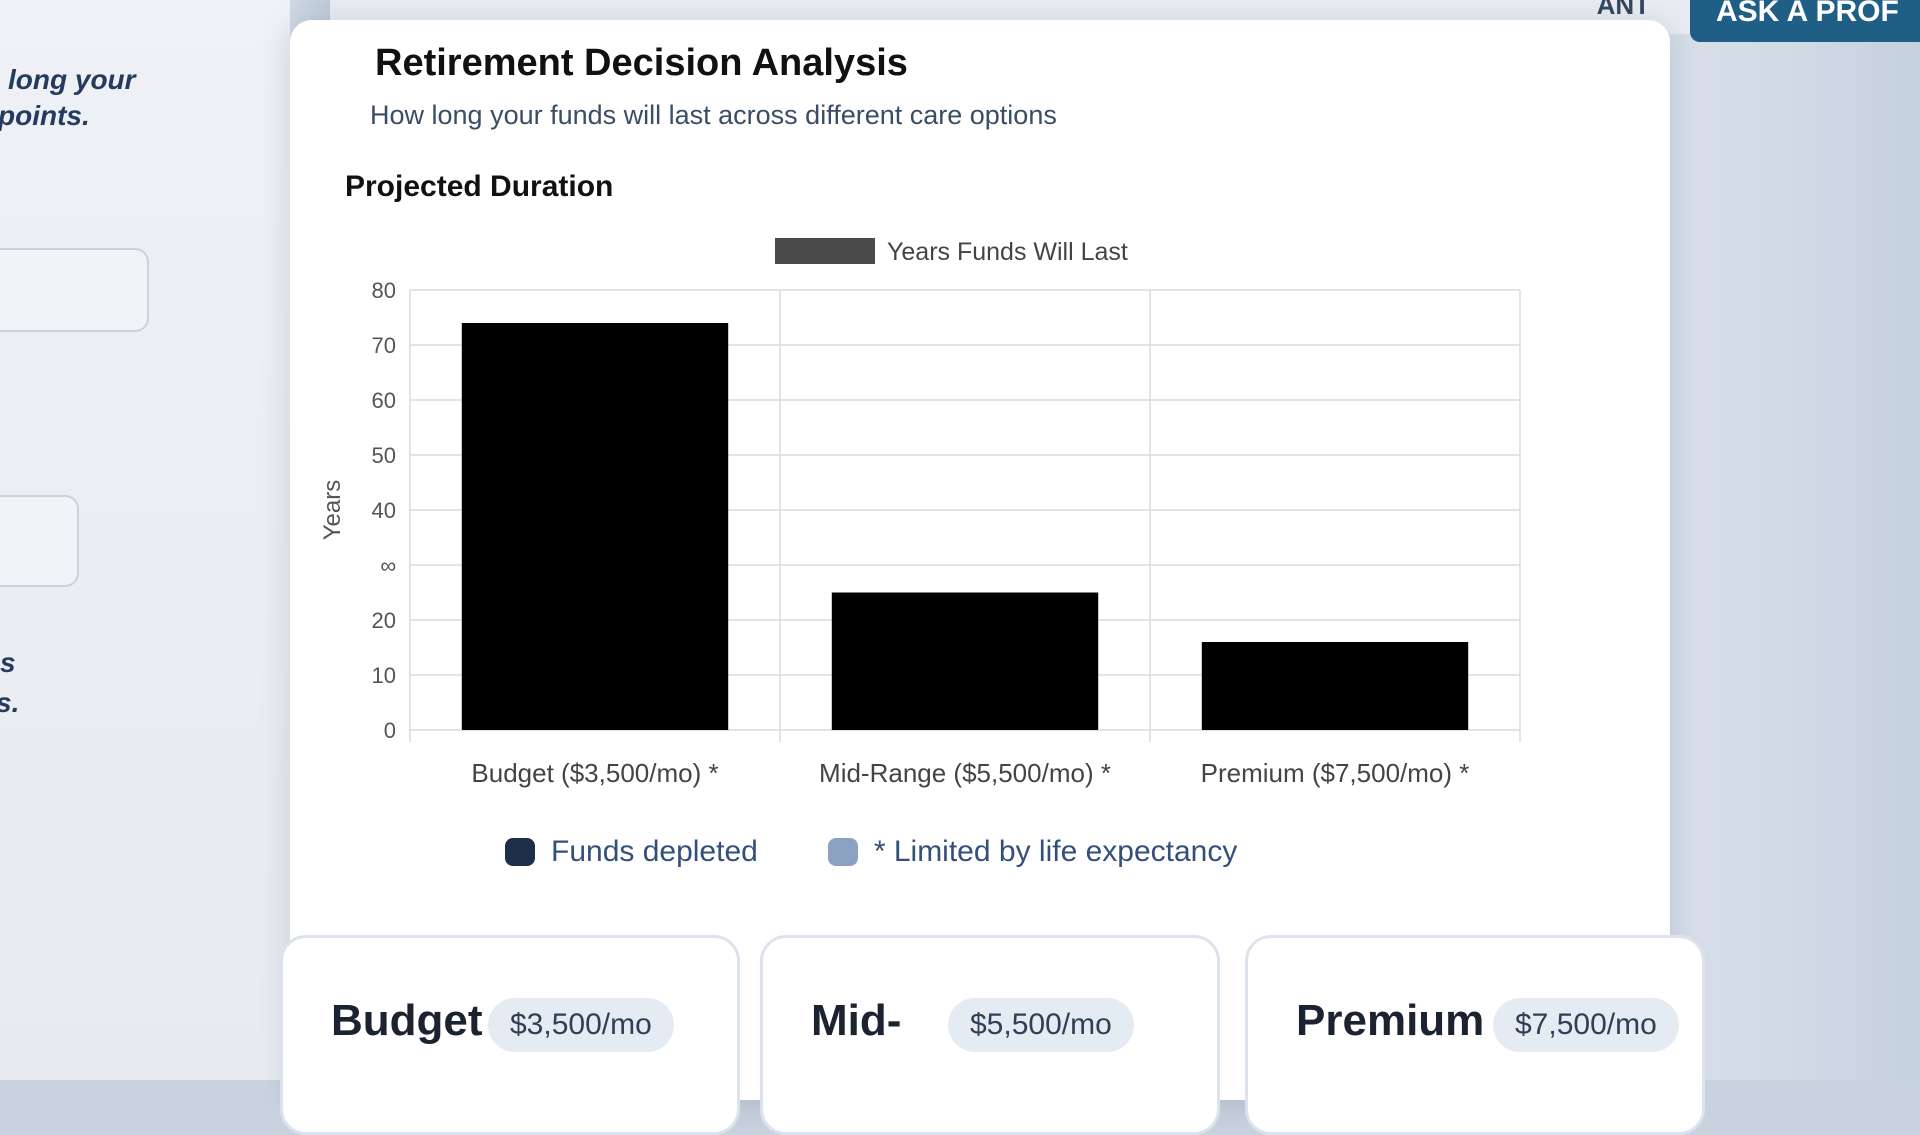 Image resolution: width=1920 pixels, height=1135 pixels. What do you see at coordinates (384, 290) in the screenshot?
I see `y-tick-label: 80` at bounding box center [384, 290].